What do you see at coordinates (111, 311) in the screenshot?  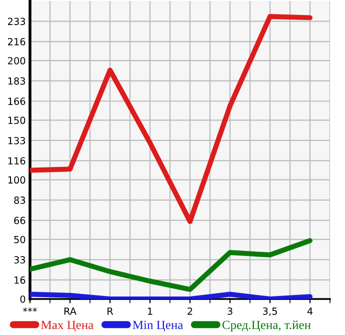 I see `x-tick-label: R` at bounding box center [111, 311].